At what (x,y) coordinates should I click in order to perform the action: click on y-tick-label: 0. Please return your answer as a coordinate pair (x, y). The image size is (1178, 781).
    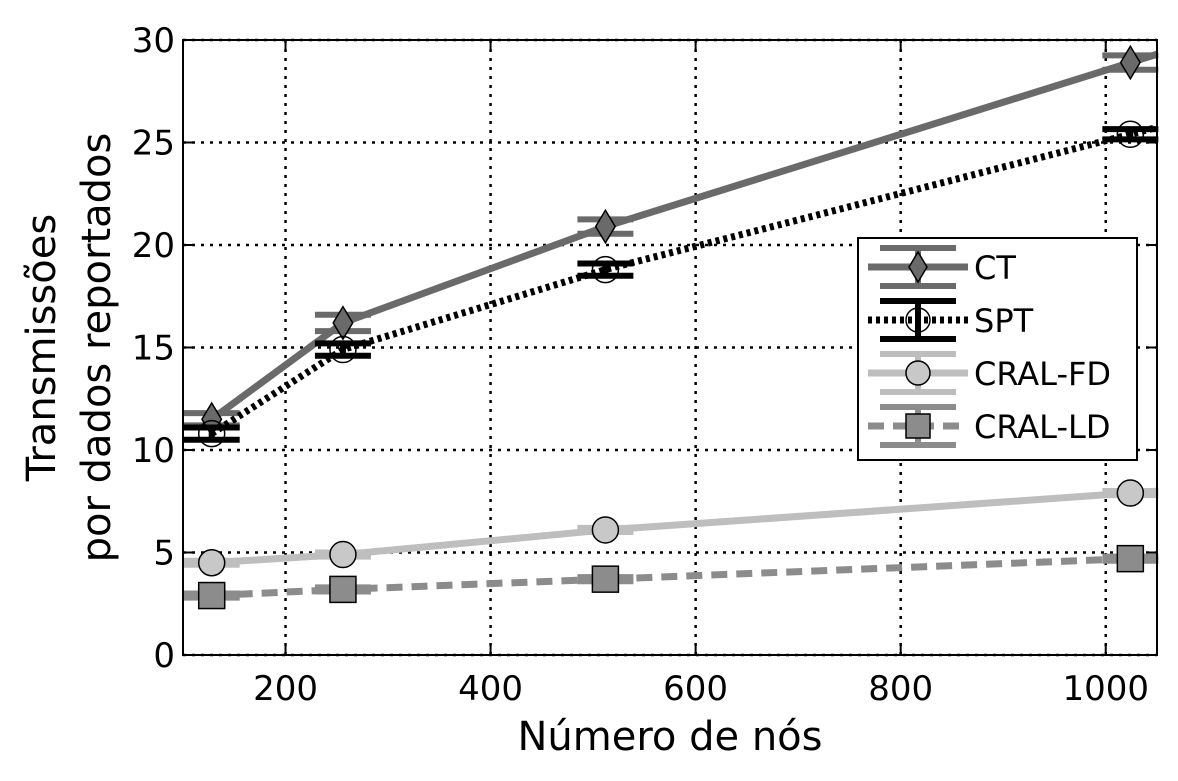
    Looking at the image, I should click on (164, 656).